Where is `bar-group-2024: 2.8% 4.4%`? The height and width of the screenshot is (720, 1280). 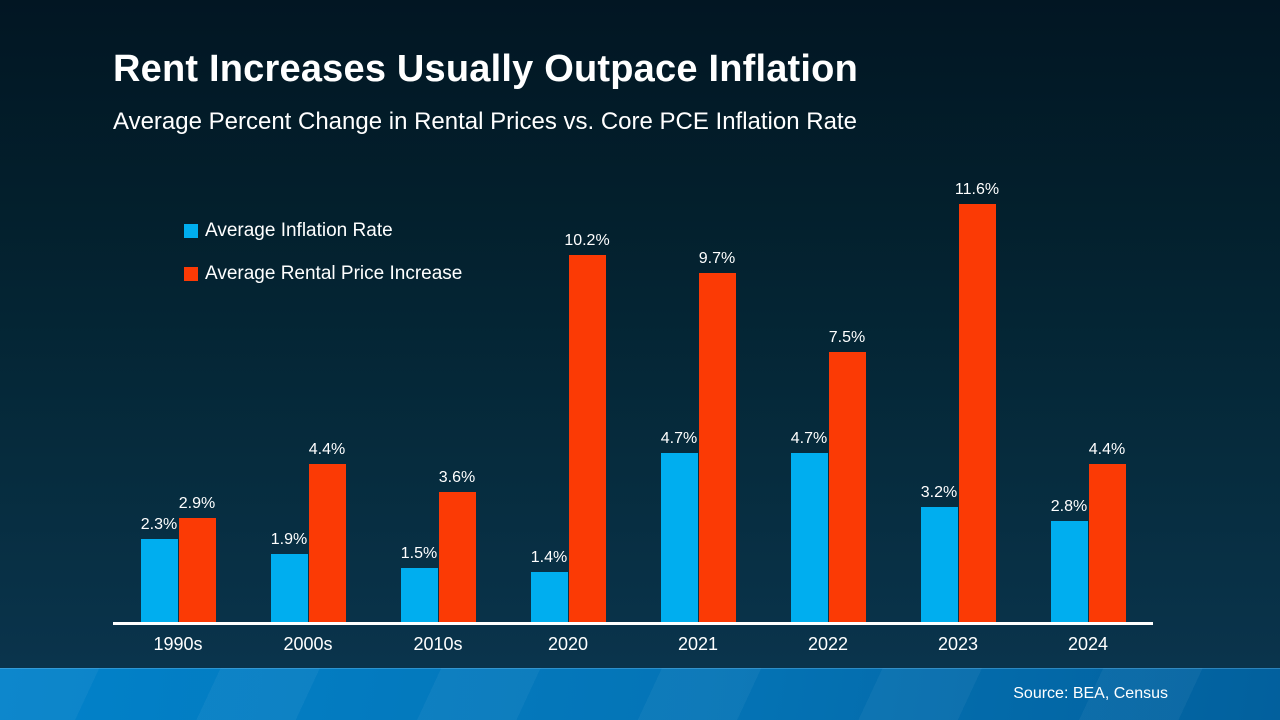
bar-group-2024: 2.8% 4.4% is located at coordinates (1088, 412).